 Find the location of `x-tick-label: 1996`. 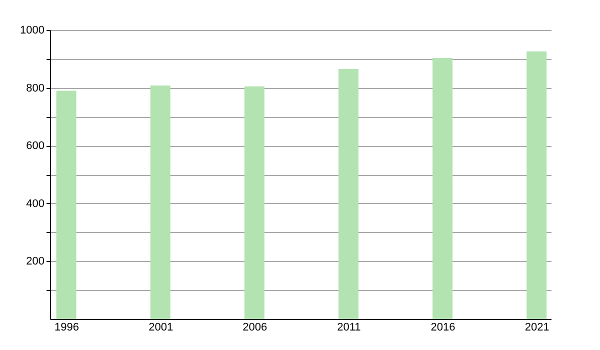

x-tick-label: 1996 is located at coordinates (67, 328).